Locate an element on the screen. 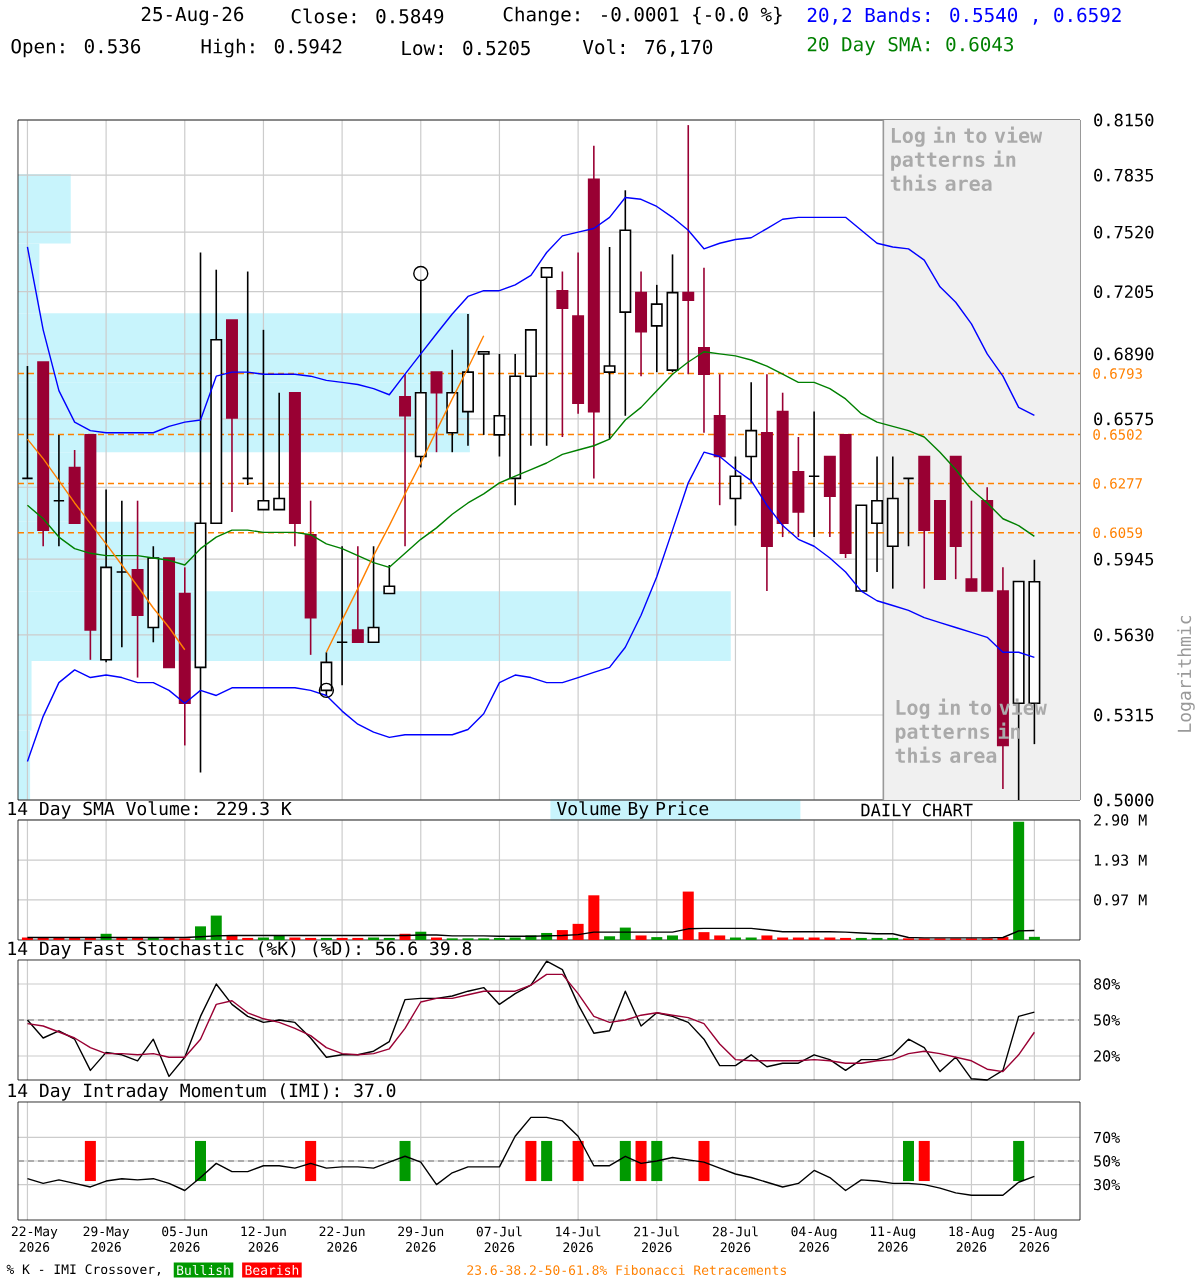 This screenshot has height=1280, width=1200. chart-title: 14 Day Fast Stochastic (%K) (%D): 56.6 39.8 is located at coordinates (240, 950).